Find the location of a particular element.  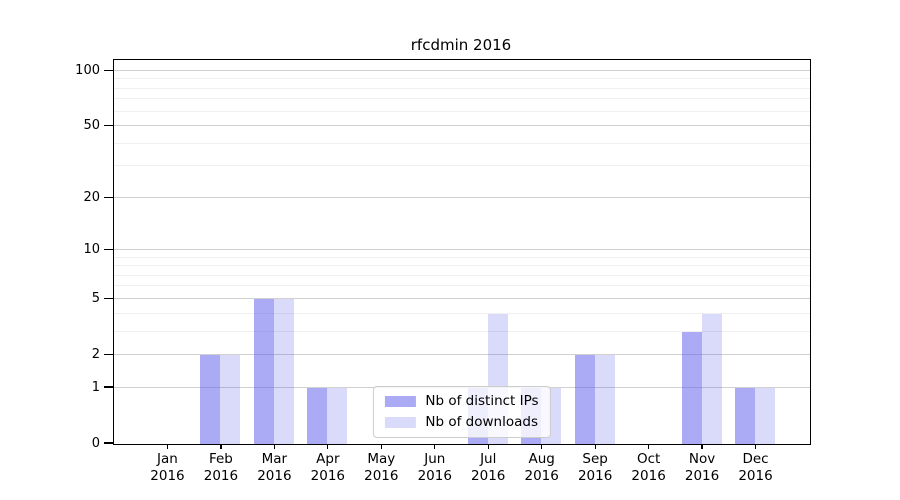

x-tick-mark-mar is located at coordinates (274, 446).